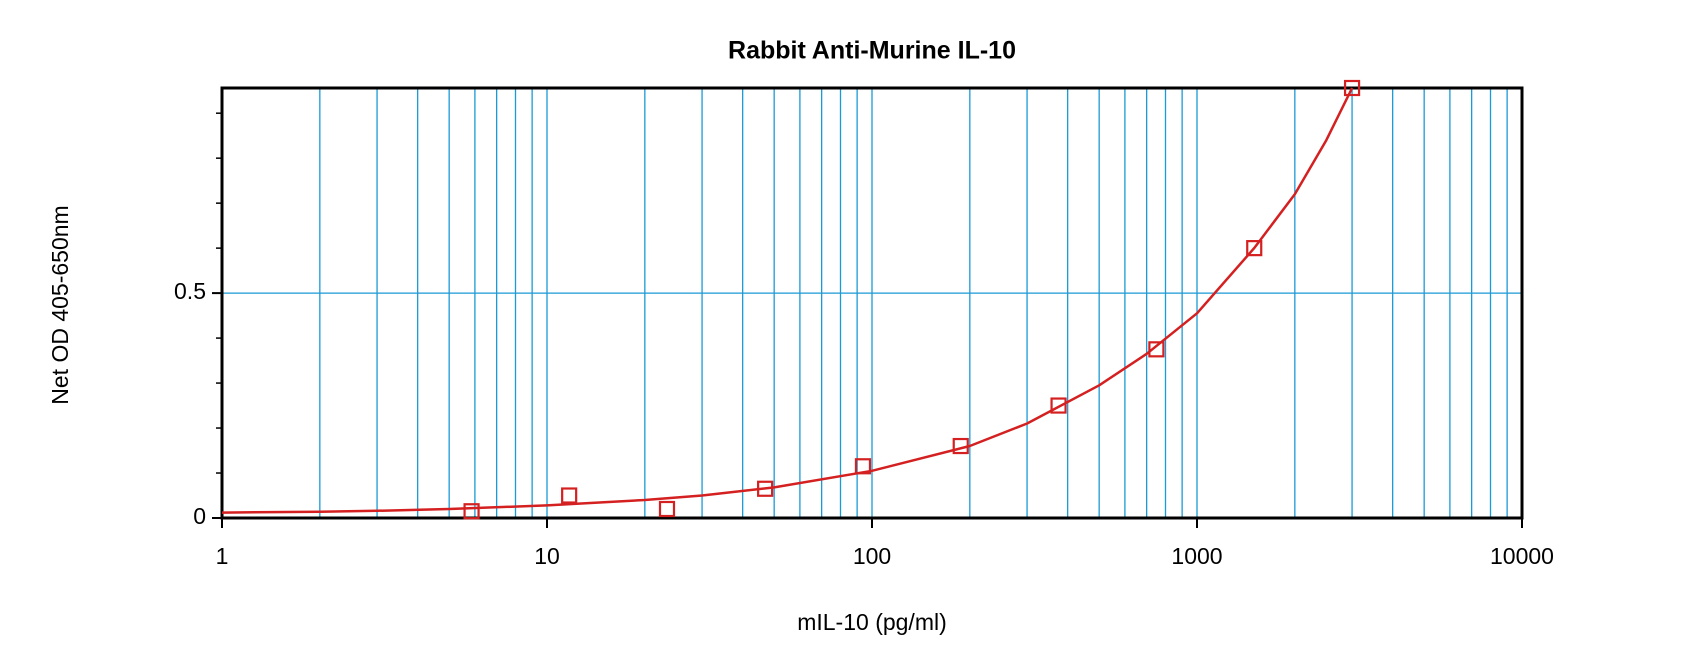  I want to click on chart-title: Rabbit Anti-Murine IL-10, so click(872, 51).